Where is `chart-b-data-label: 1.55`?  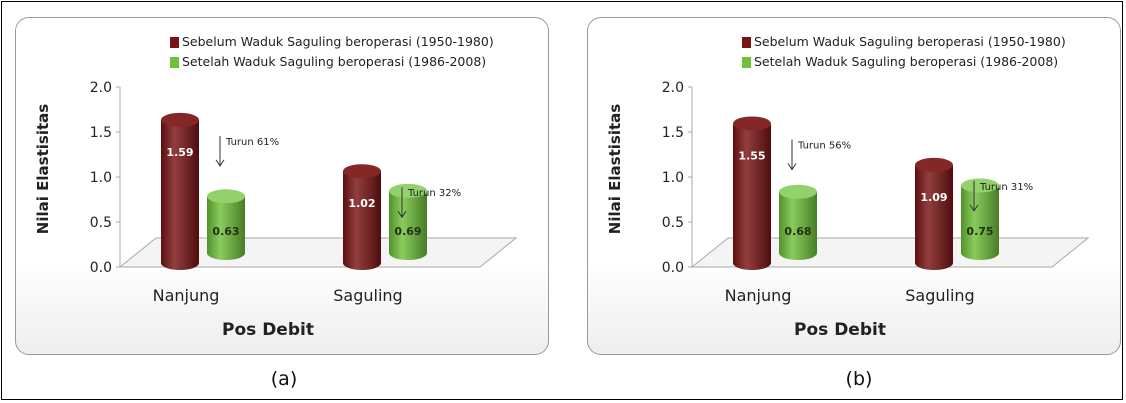 chart-b-data-label: 1.55 is located at coordinates (751, 156).